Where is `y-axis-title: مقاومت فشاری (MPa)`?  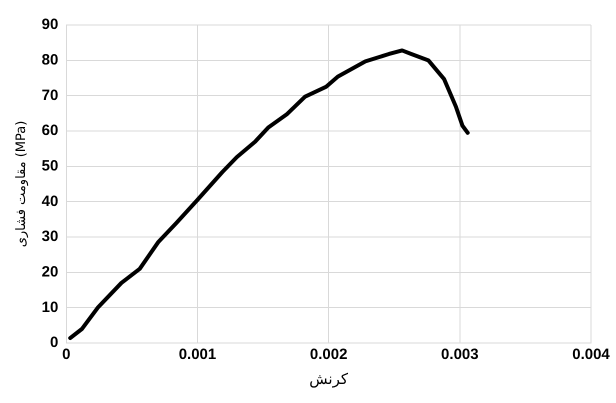
y-axis-title: مقاومت فشاری (MPa) is located at coordinates (22, 184).